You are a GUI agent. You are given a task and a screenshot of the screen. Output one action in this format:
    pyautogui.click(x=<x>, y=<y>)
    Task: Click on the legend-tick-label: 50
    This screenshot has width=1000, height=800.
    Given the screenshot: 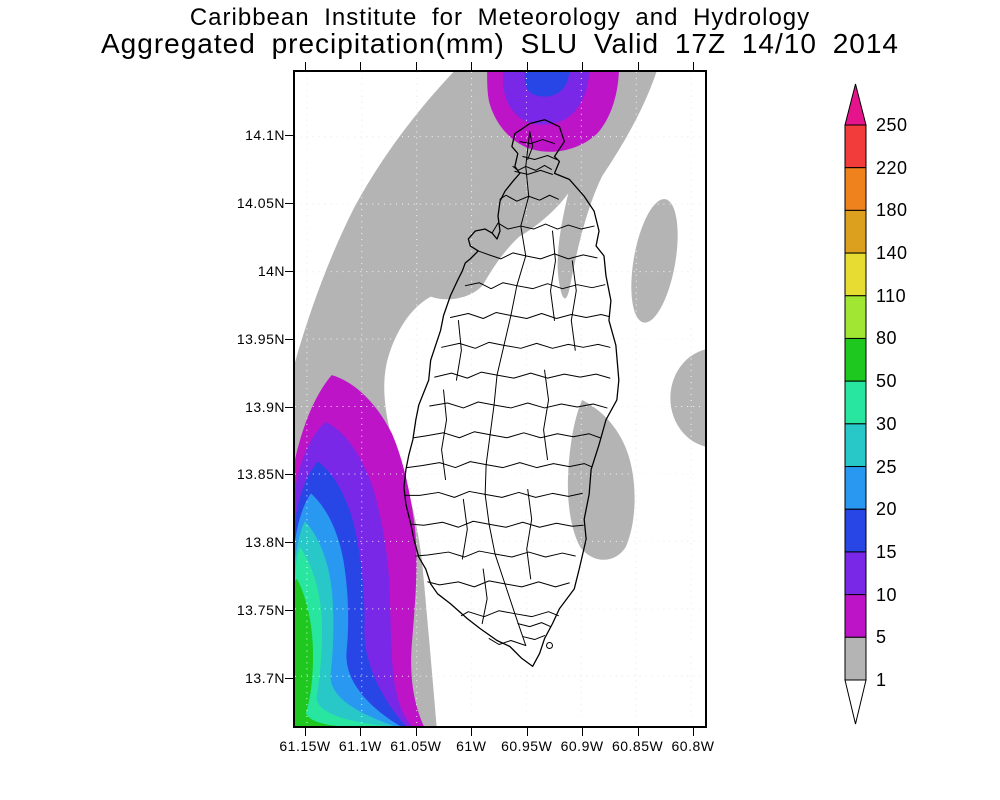 What is the action you would take?
    pyautogui.click(x=887, y=381)
    